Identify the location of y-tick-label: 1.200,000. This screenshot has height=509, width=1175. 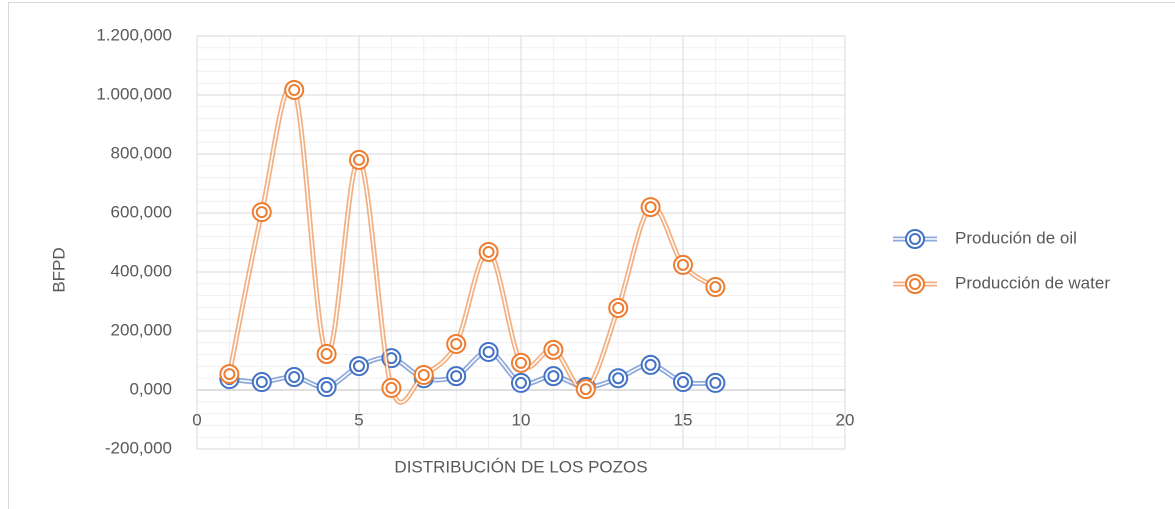
(134, 34).